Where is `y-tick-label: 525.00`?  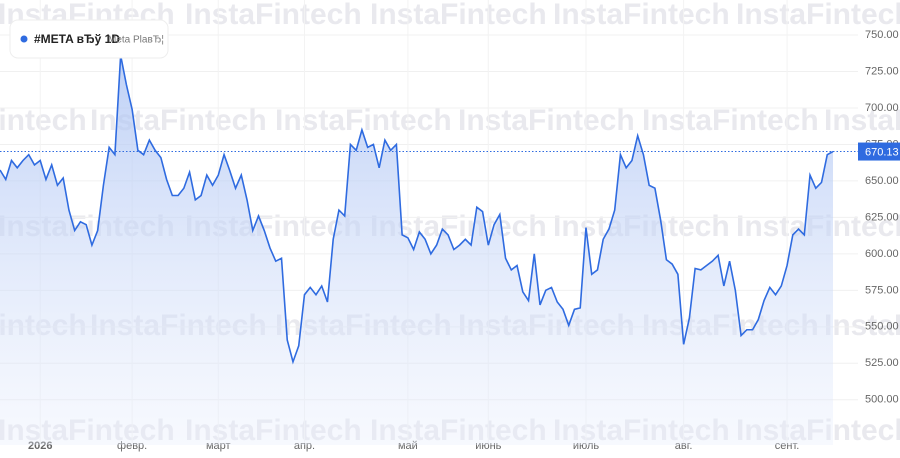 y-tick-label: 525.00 is located at coordinates (882, 363).